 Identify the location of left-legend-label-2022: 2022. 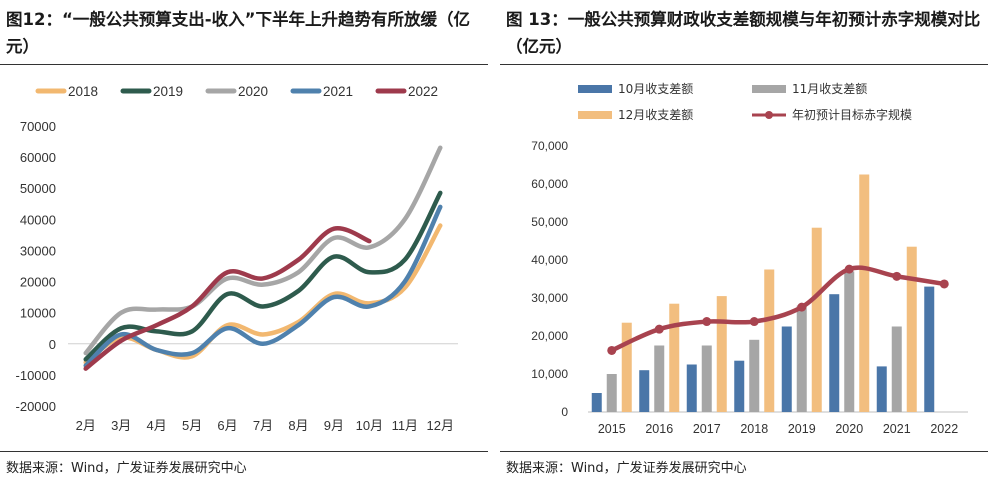
(423, 91).